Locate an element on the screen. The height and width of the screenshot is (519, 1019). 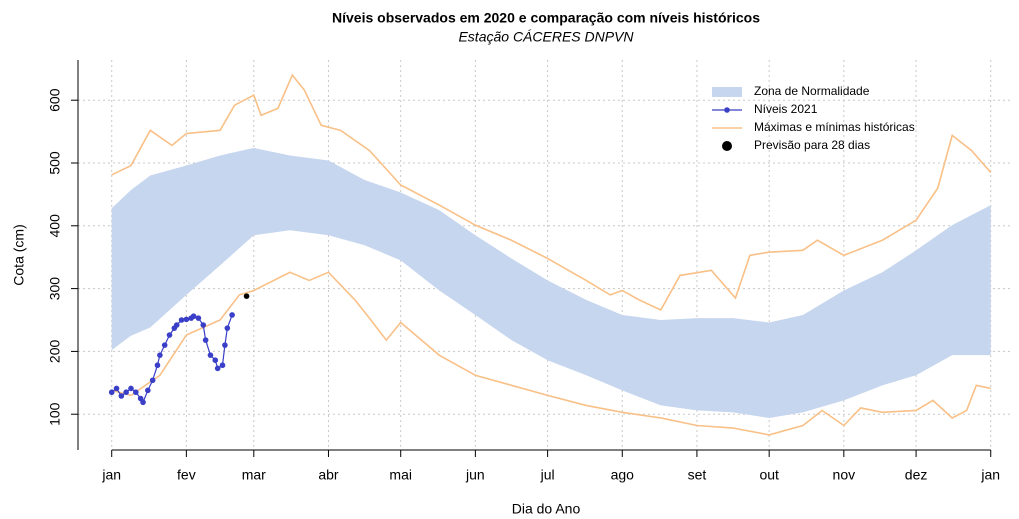
chart-subtitle: Estação CÁCERES DNPVN is located at coordinates (546, 37).